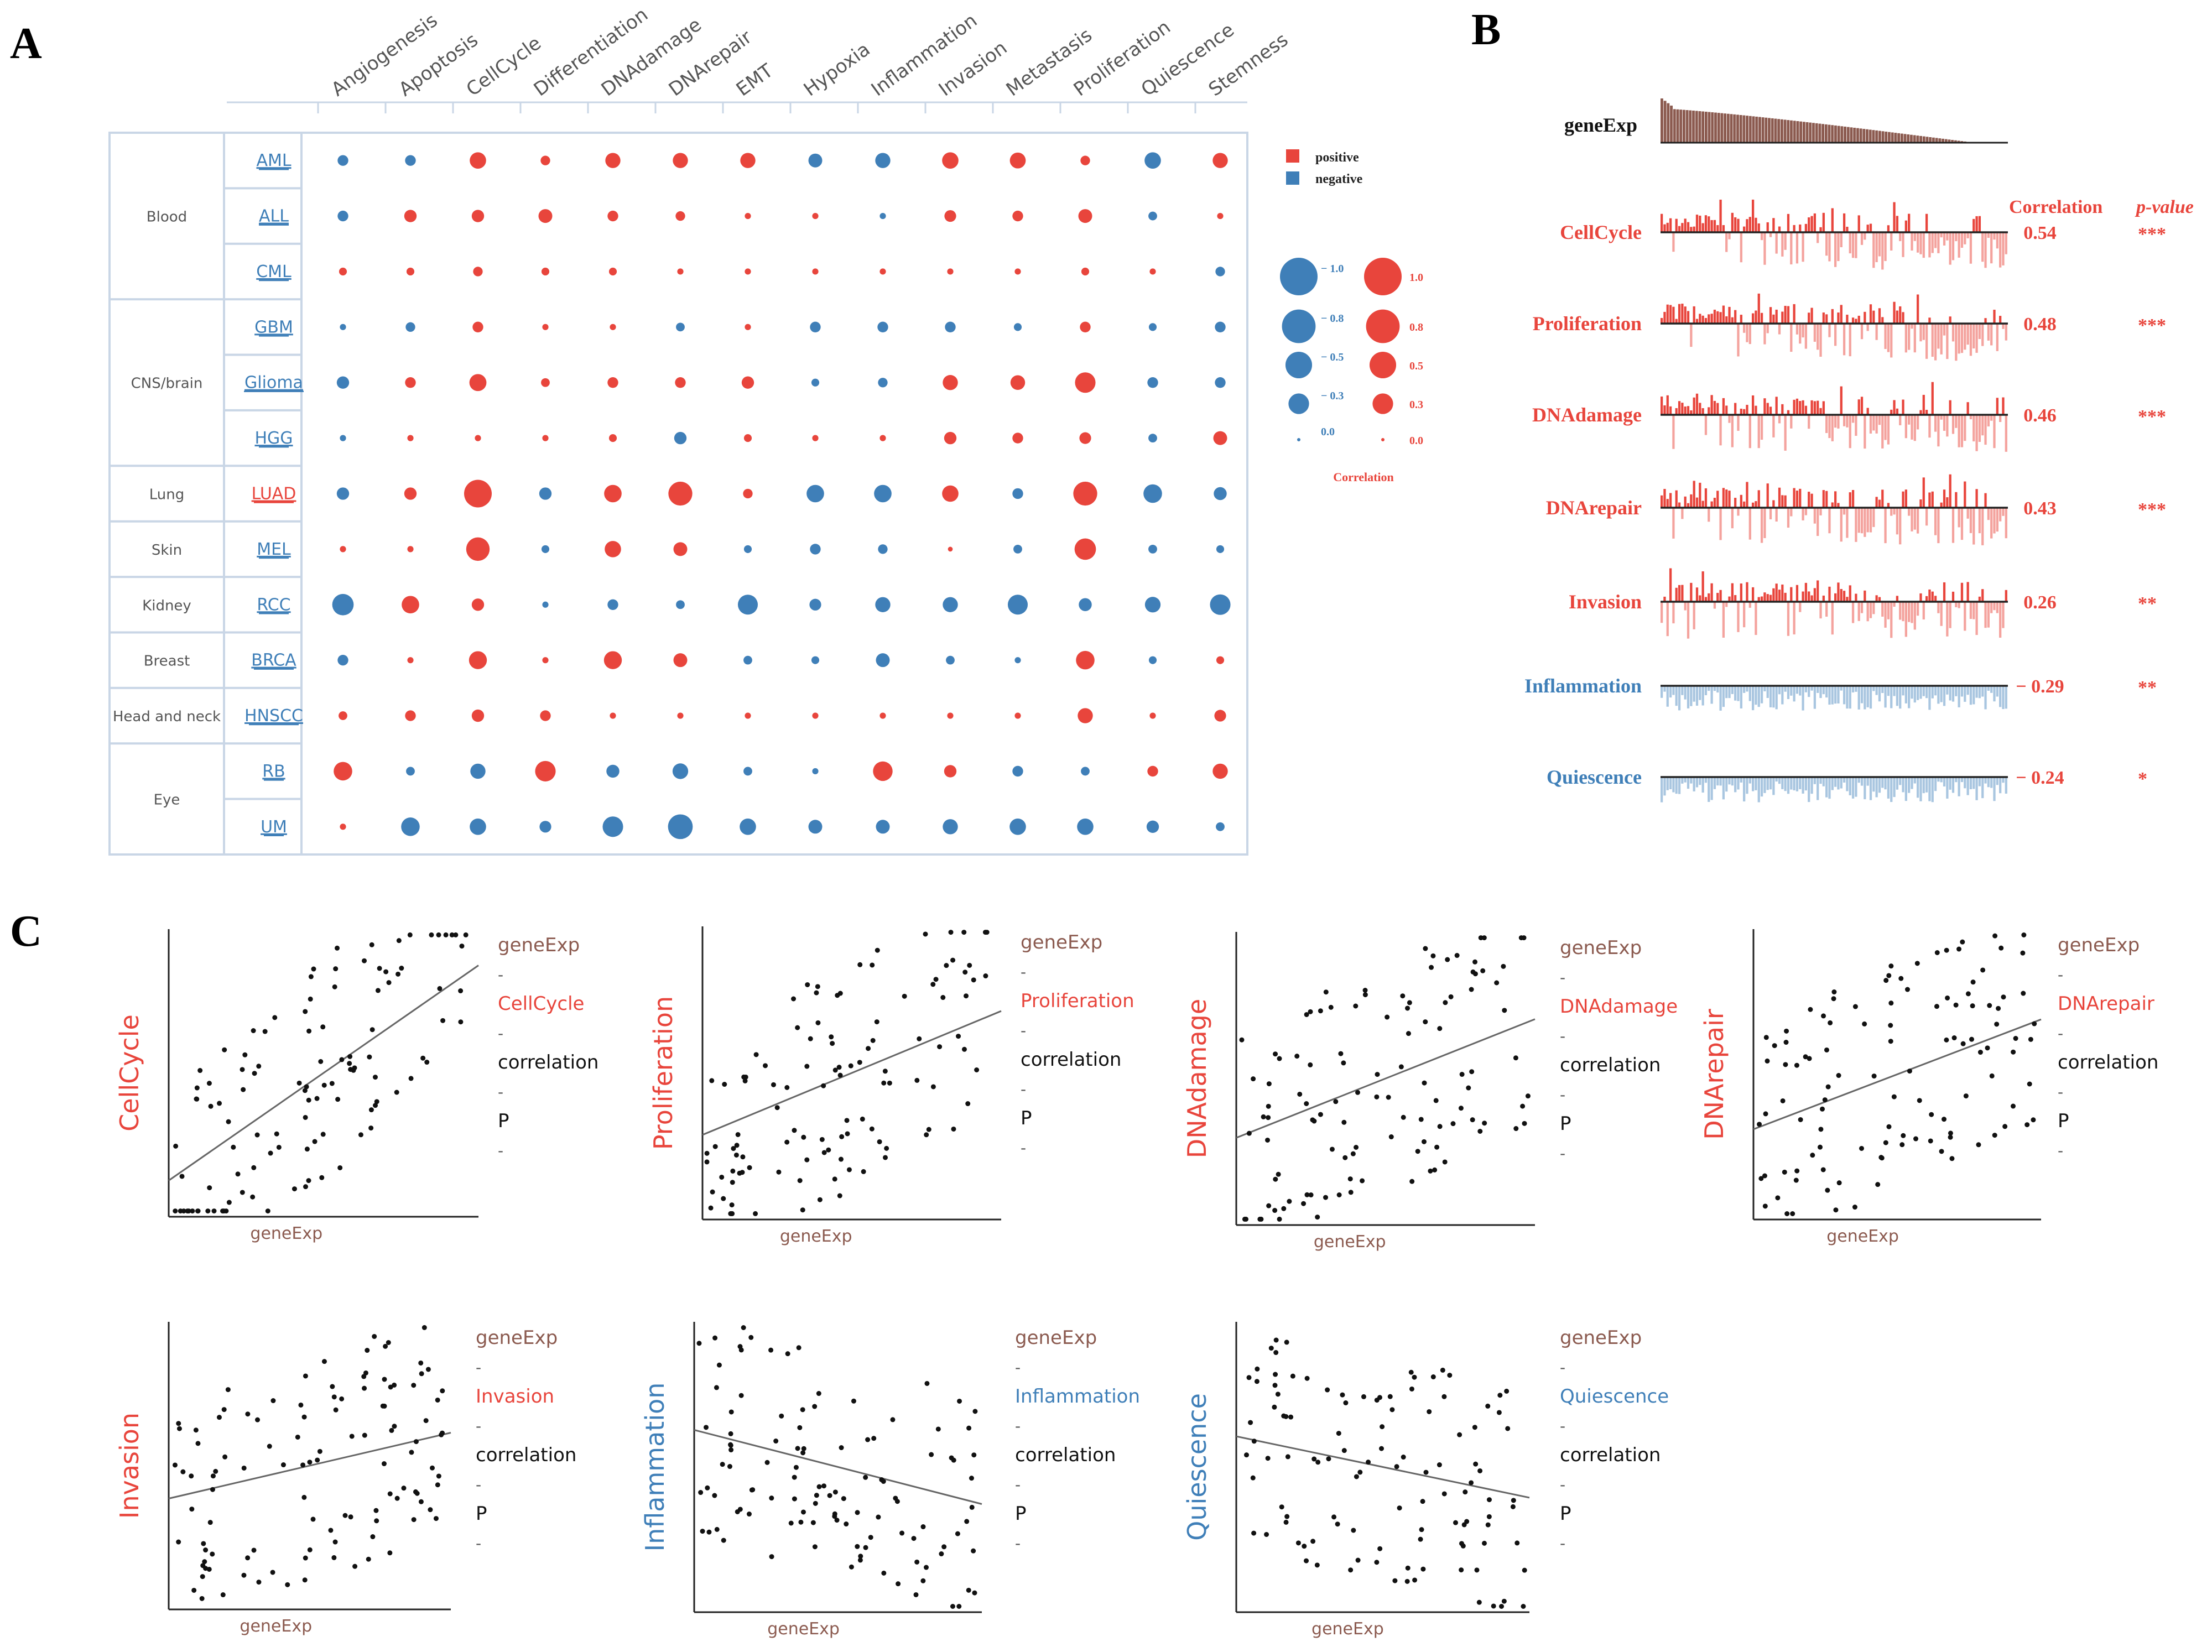  I want to click on group-label: Lung, so click(167, 495).